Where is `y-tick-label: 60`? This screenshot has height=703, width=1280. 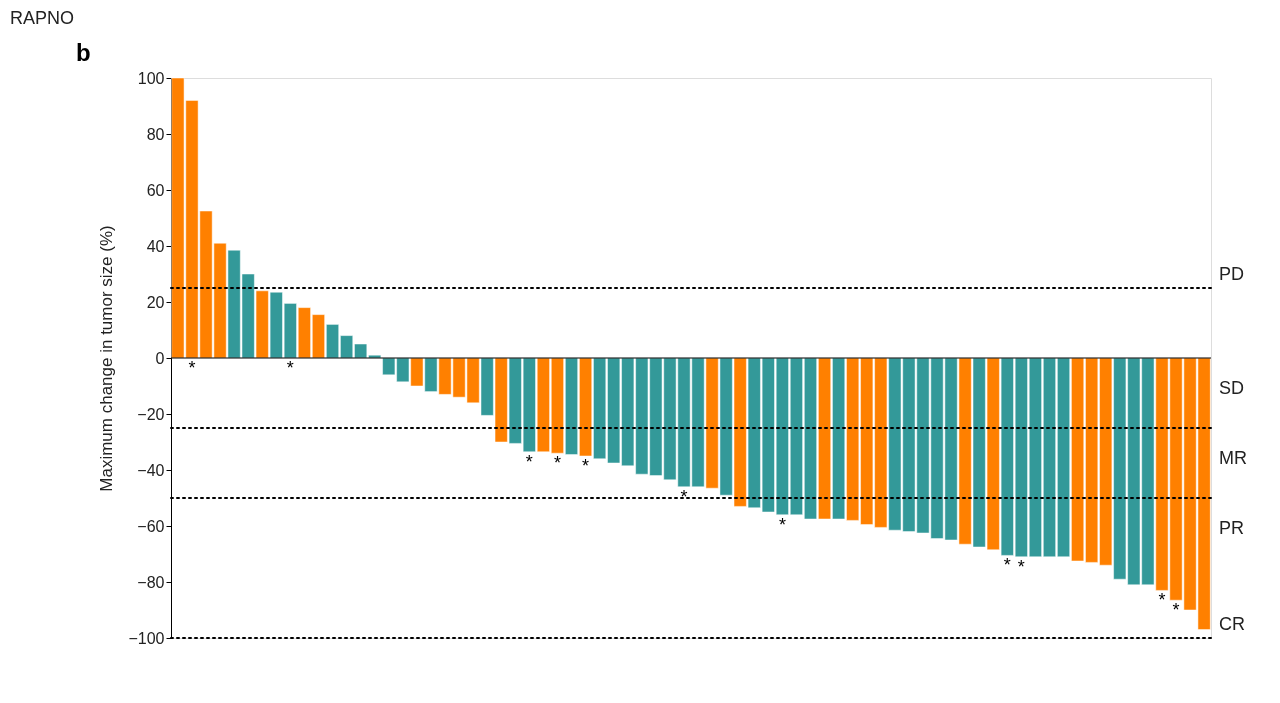 y-tick-label: 60 is located at coordinates (155, 190).